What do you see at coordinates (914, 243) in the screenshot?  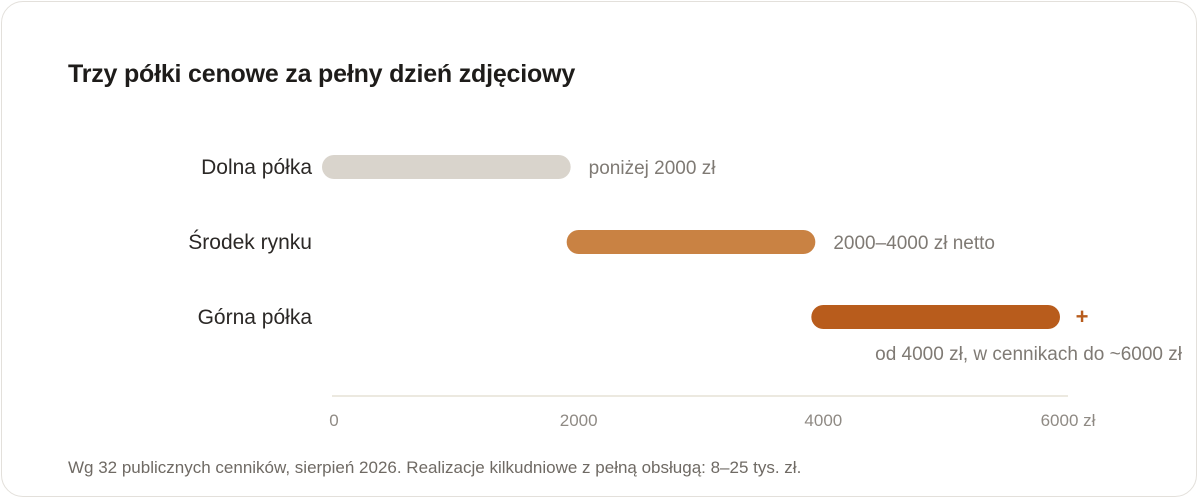 I see `bar-value-label: 2000–4000 zł netto` at bounding box center [914, 243].